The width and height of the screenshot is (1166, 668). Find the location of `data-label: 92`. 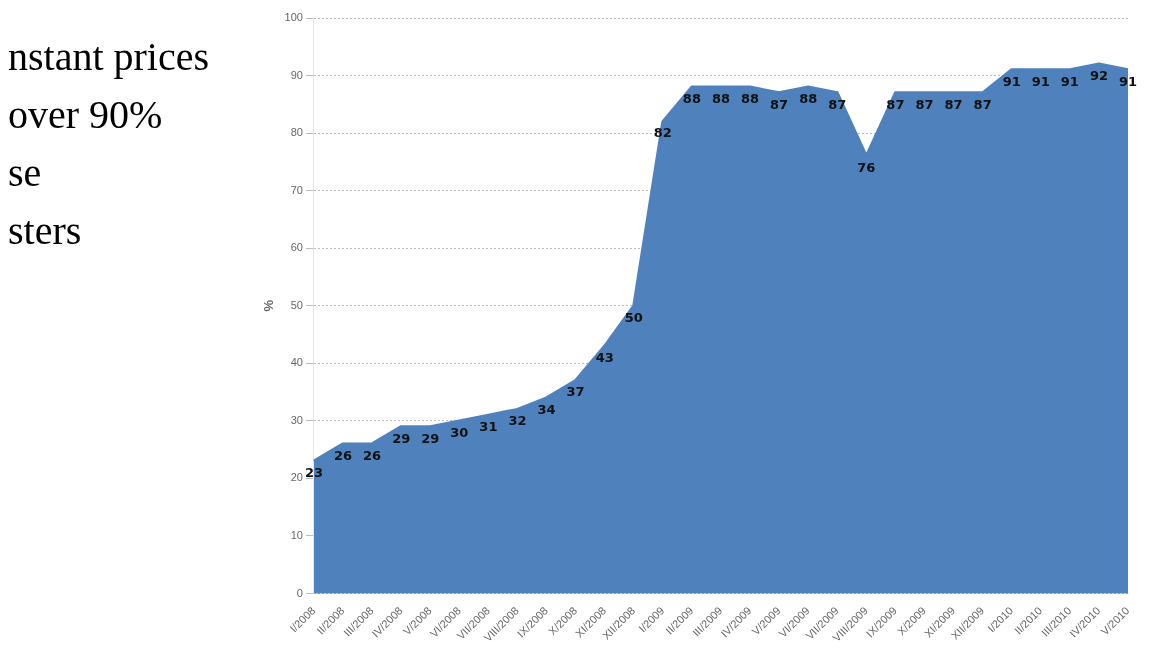

data-label: 92 is located at coordinates (1098, 75).